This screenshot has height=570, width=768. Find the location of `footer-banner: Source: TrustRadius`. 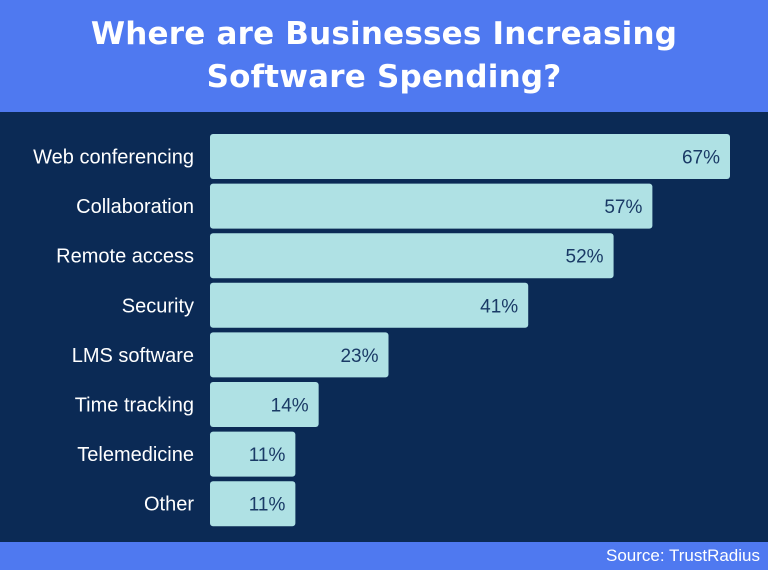

footer-banner: Source: TrustRadius is located at coordinates (384, 556).